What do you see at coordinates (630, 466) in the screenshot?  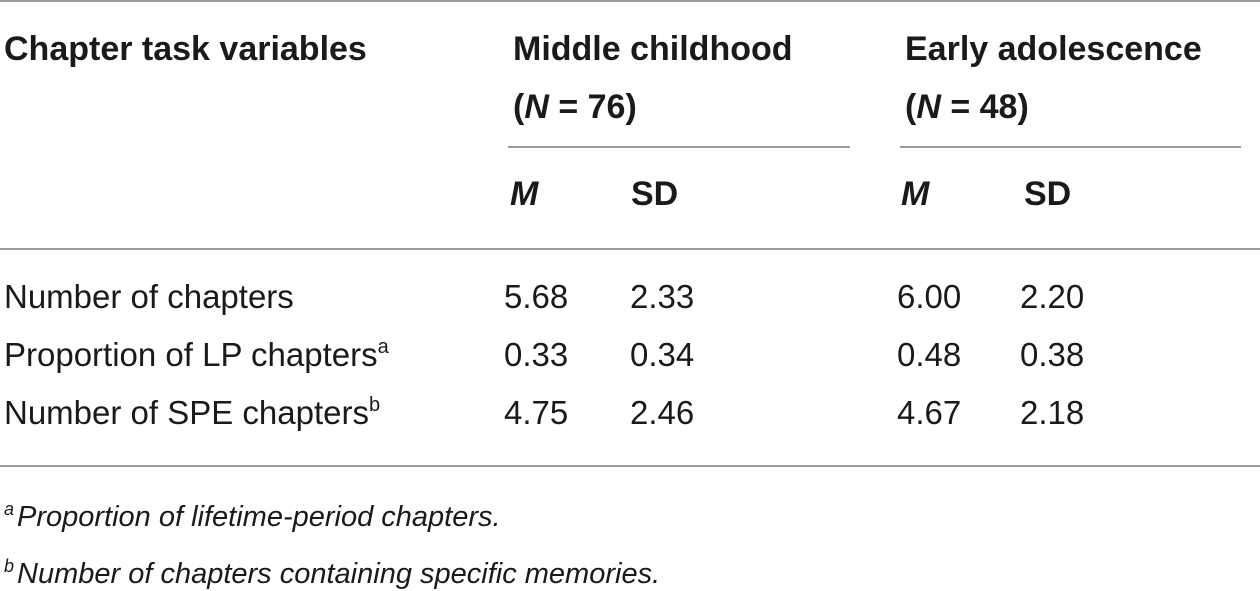 I see `bottom-rule` at bounding box center [630, 466].